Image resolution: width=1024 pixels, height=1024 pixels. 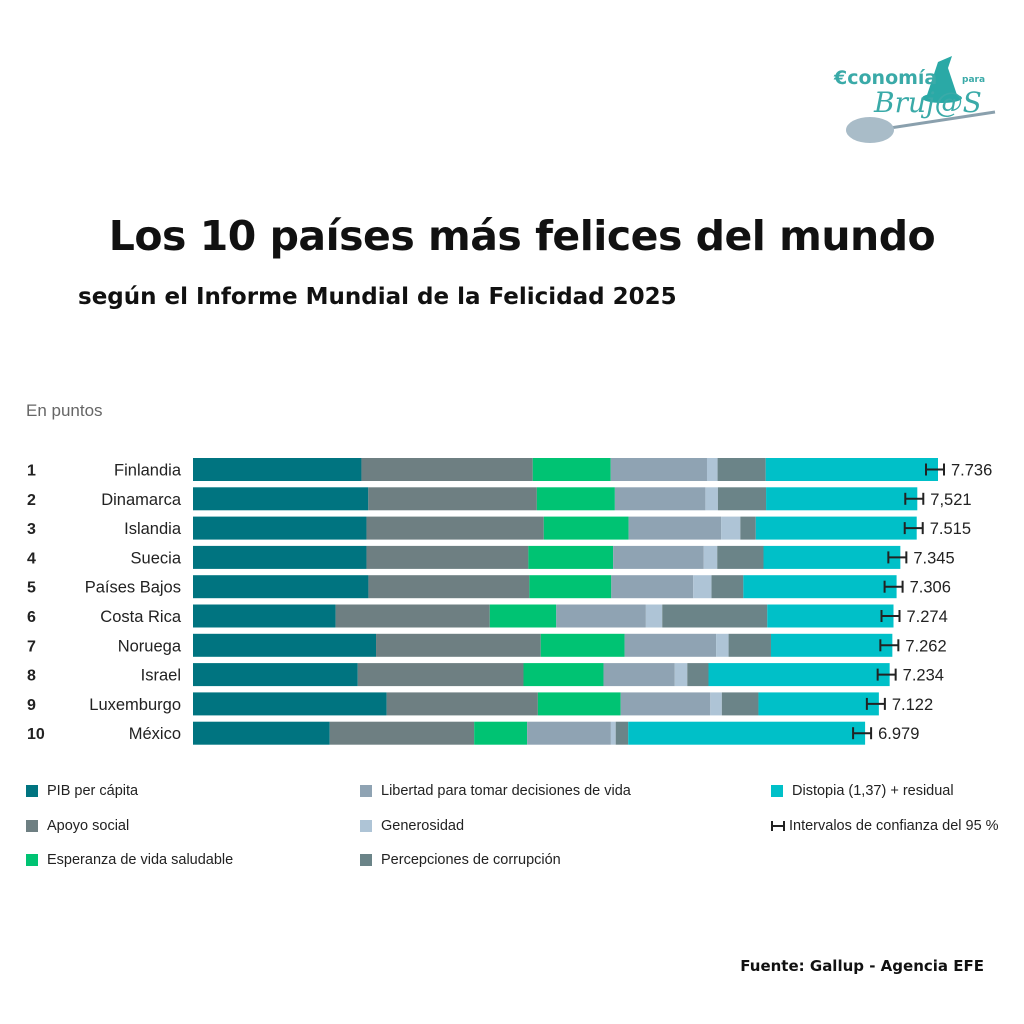 What do you see at coordinates (141, 500) in the screenshot?
I see `country-label: Dinamarca` at bounding box center [141, 500].